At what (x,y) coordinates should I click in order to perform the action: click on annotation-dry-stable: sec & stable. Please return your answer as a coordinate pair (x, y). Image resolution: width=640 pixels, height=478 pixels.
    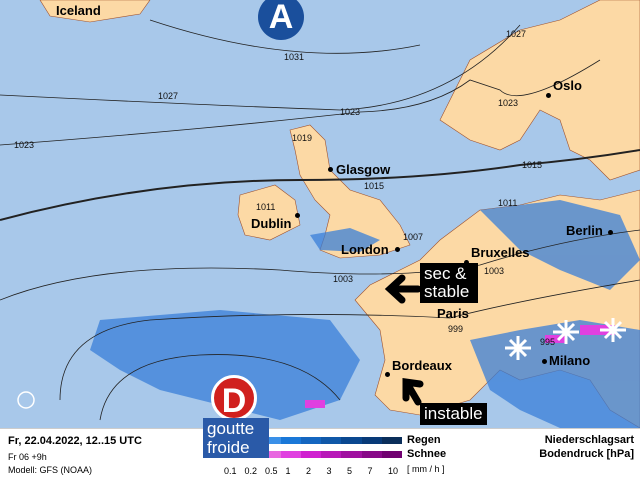
    Looking at the image, I should click on (449, 283).